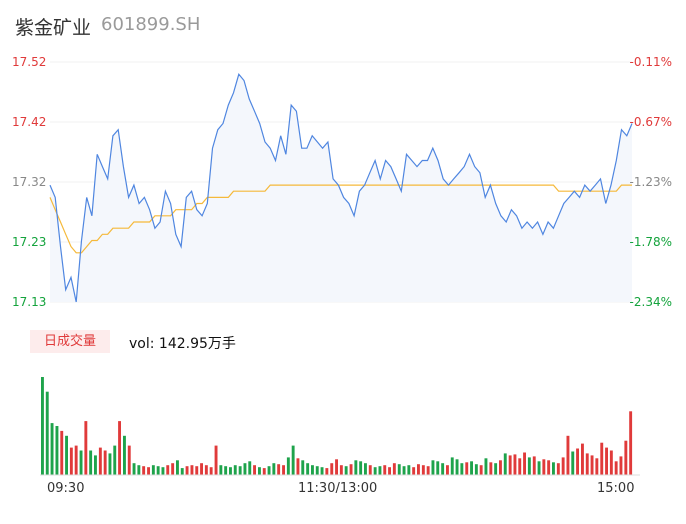  I want to click on pct-tick-right: -0.67%, so click(650, 122).